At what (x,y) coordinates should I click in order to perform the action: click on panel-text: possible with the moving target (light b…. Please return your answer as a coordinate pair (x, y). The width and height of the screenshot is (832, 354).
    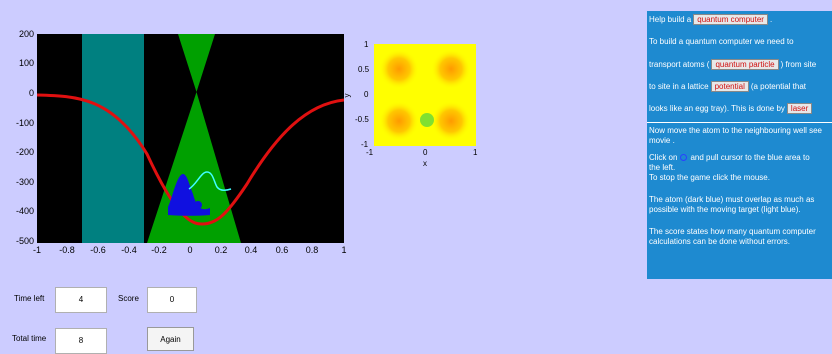
    Looking at the image, I should click on (725, 209).